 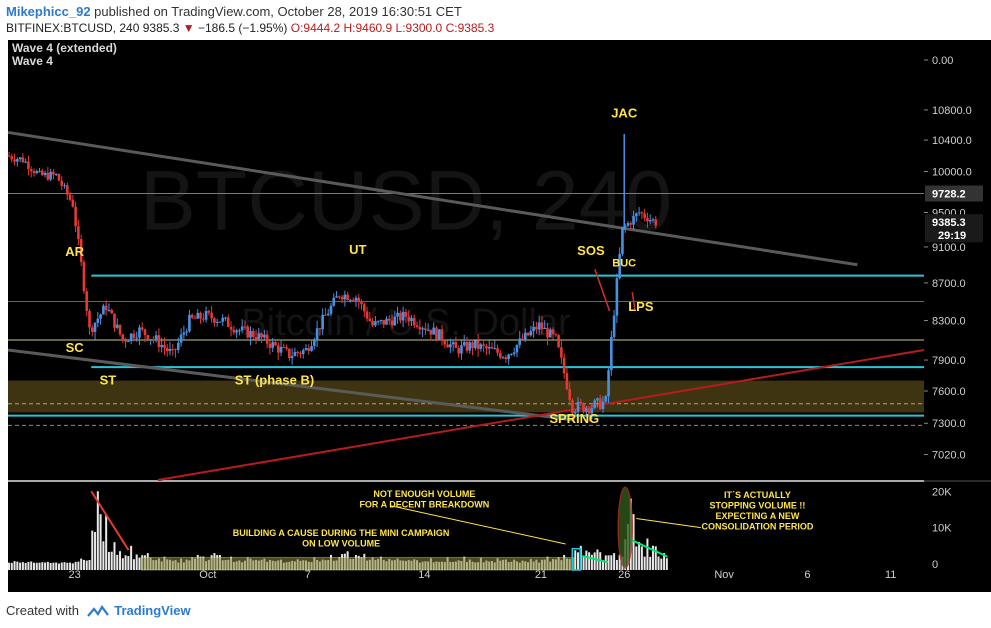 What do you see at coordinates (595, 559) in the screenshot?
I see `spring-volume-line` at bounding box center [595, 559].